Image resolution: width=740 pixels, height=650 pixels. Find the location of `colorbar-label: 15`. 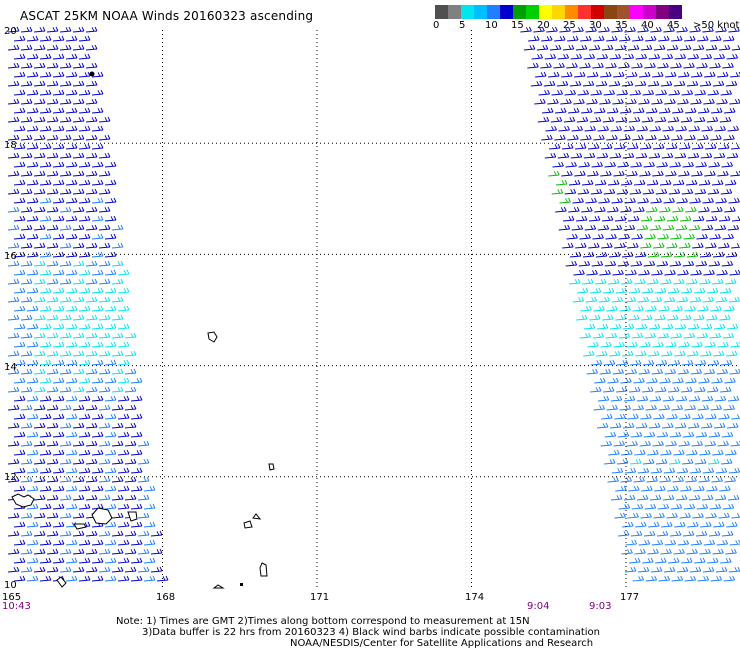

colorbar-label: 15 is located at coordinates (517, 25).